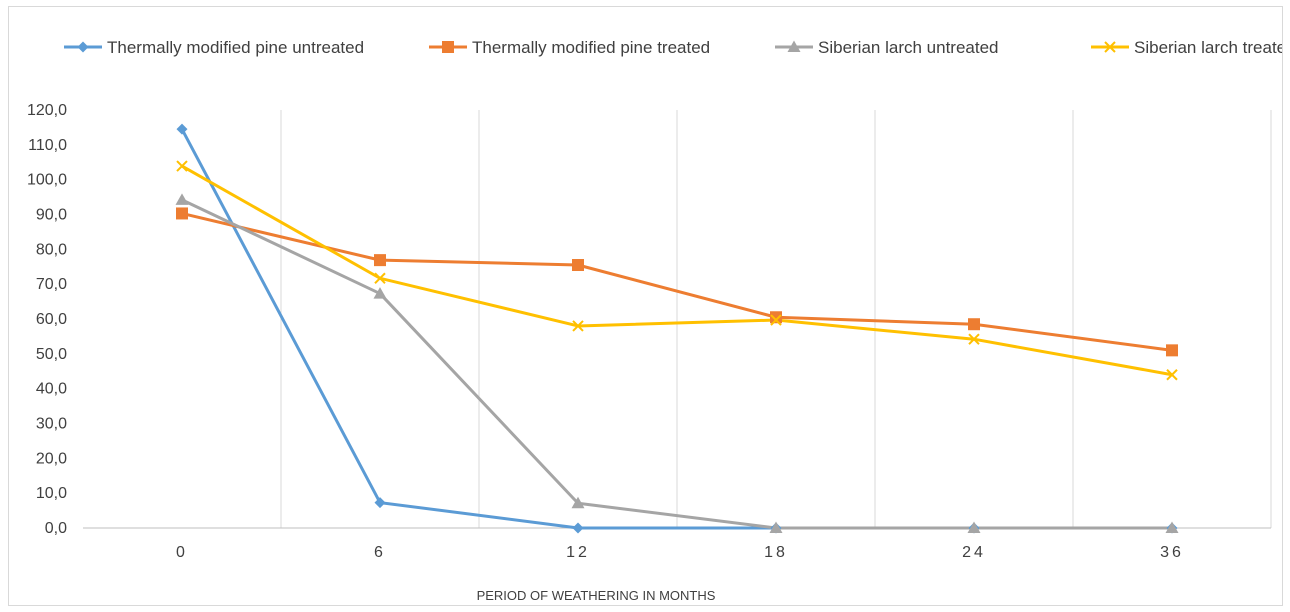 The height and width of the screenshot is (612, 1290). What do you see at coordinates (1172, 552) in the screenshot?
I see `x-tick-label: 36` at bounding box center [1172, 552].